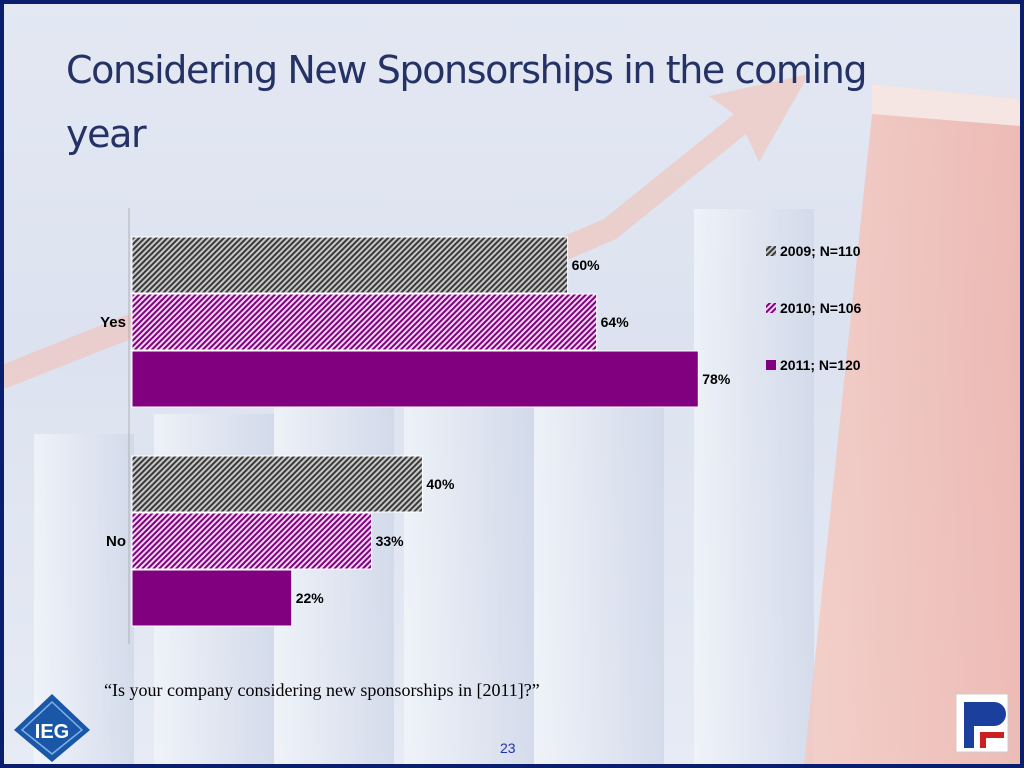 The height and width of the screenshot is (768, 1024). What do you see at coordinates (440, 484) in the screenshot?
I see `data-label-no-series-1: 40%` at bounding box center [440, 484].